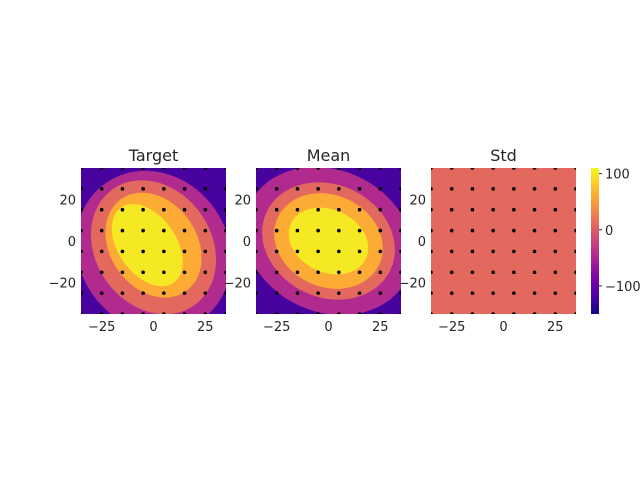  I want to click on y-tick-label: −20, so click(237, 284).